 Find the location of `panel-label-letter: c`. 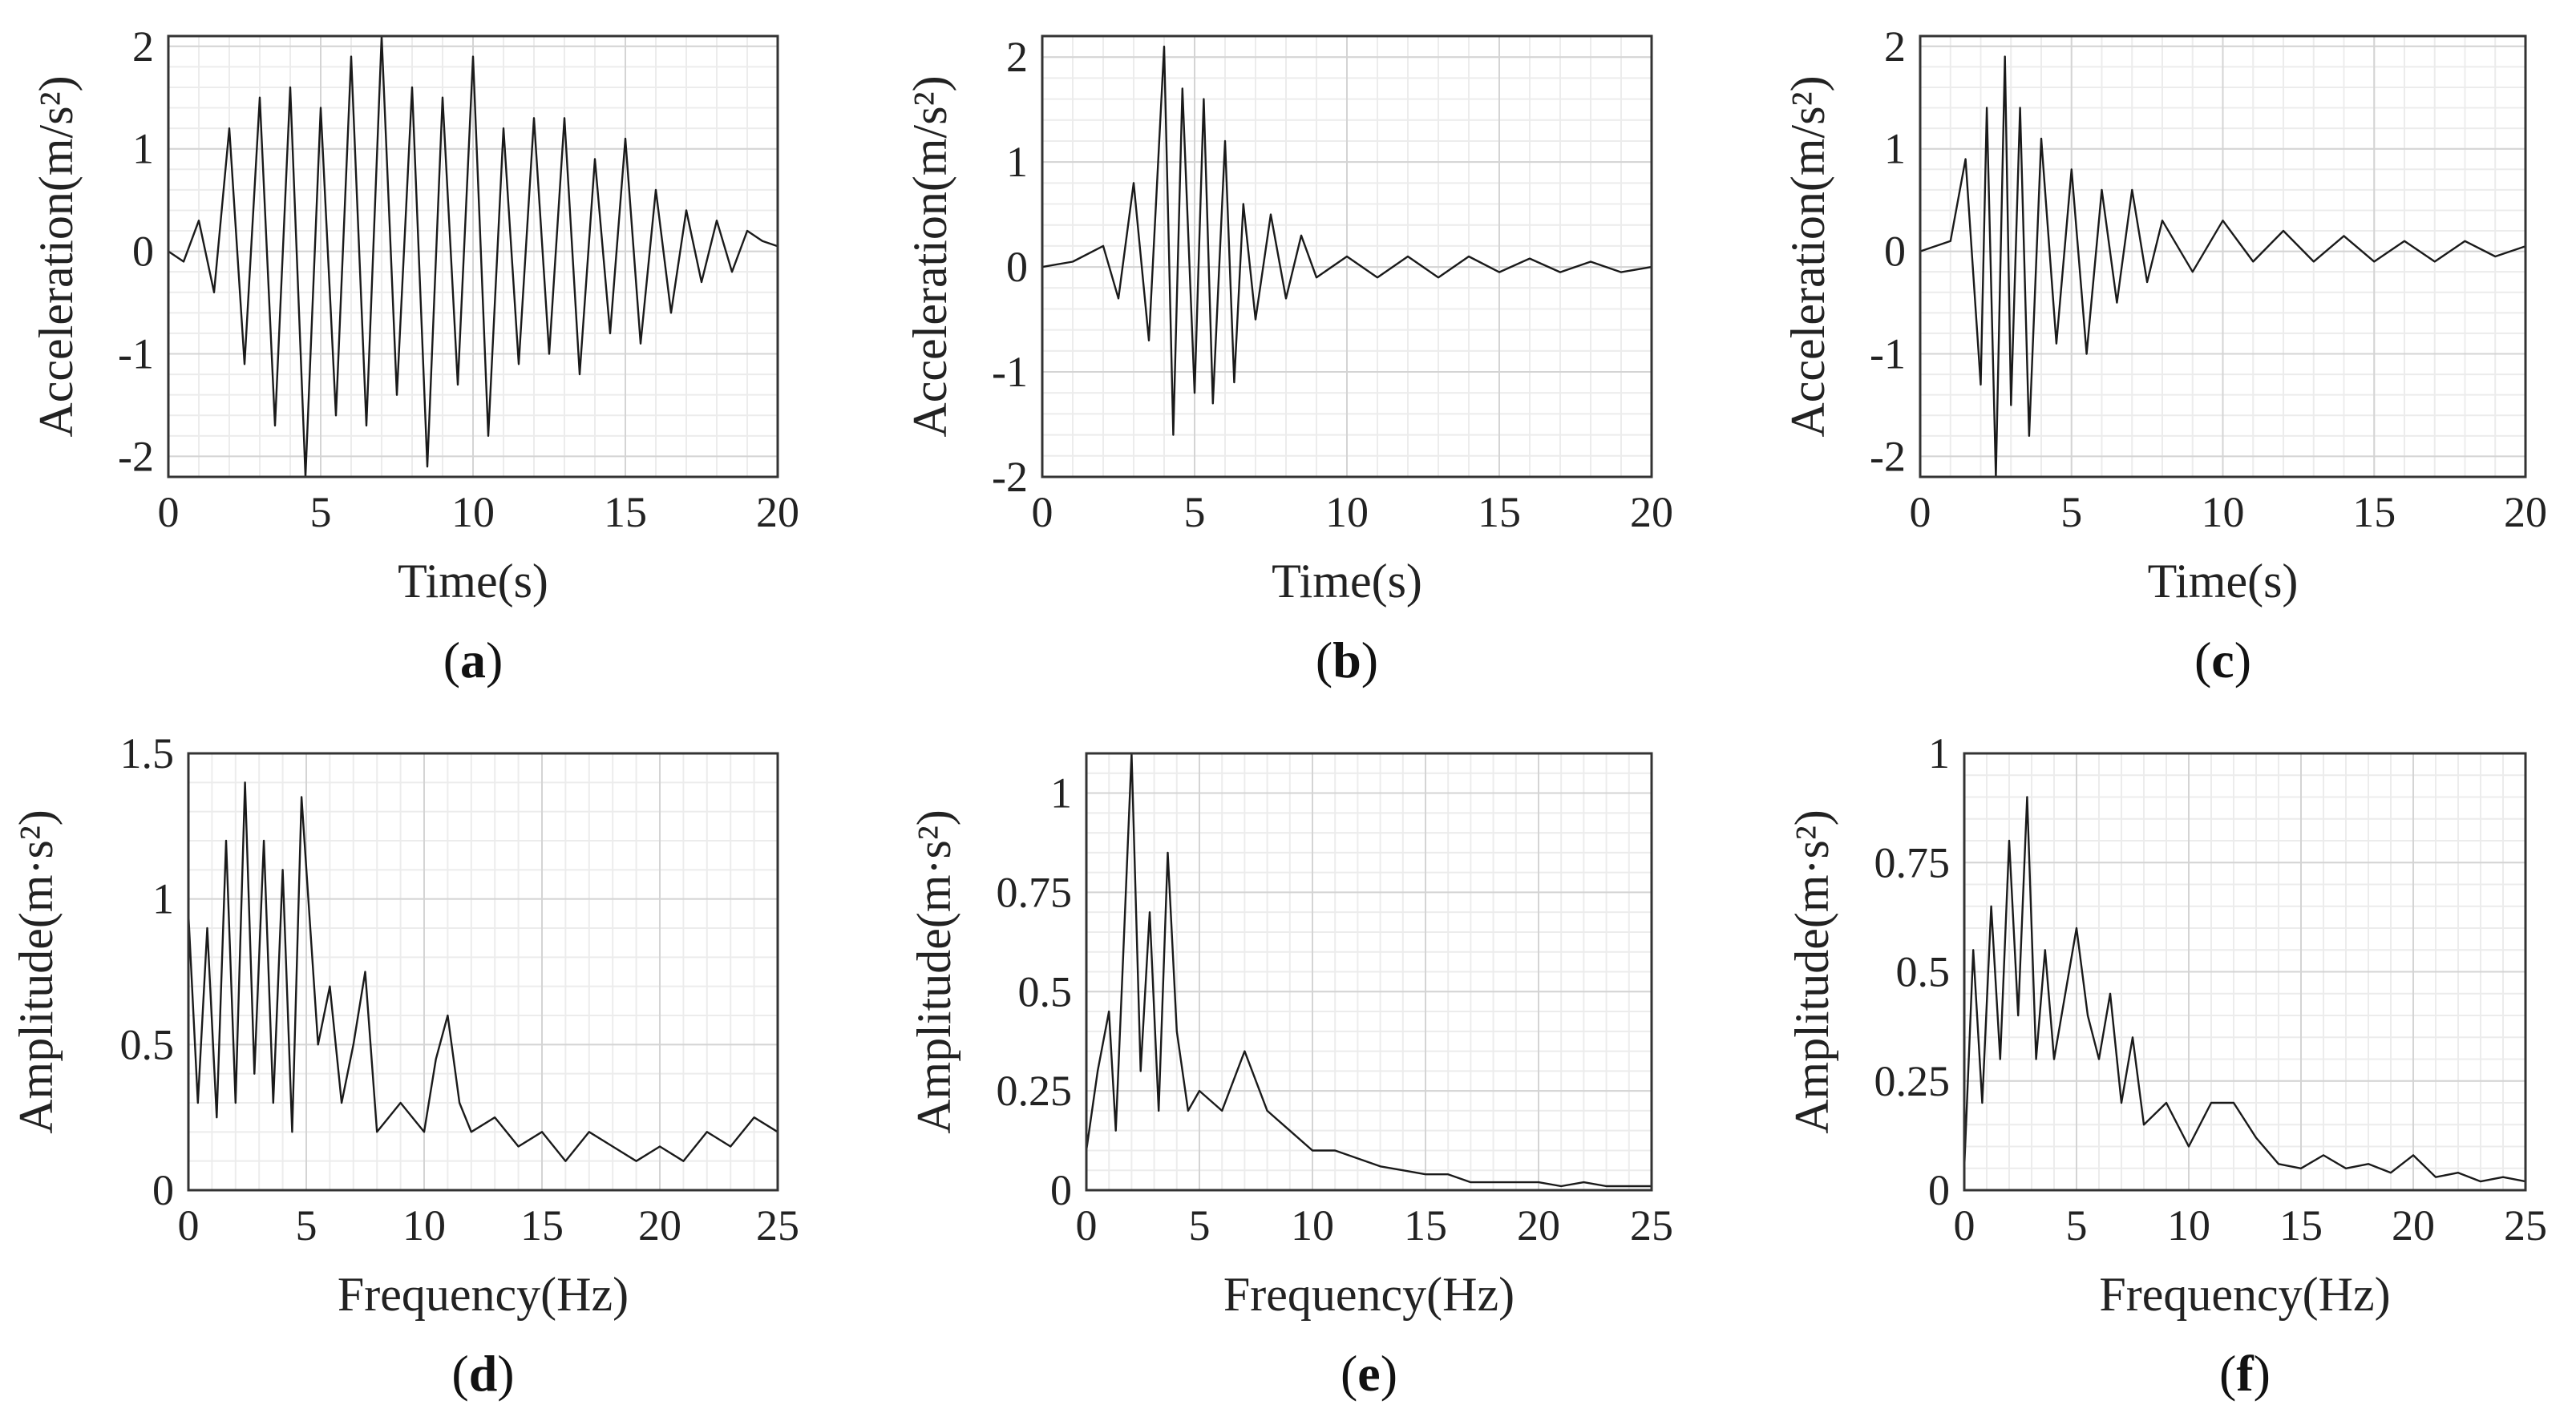

panel-label-letter: c is located at coordinates (2222, 660).